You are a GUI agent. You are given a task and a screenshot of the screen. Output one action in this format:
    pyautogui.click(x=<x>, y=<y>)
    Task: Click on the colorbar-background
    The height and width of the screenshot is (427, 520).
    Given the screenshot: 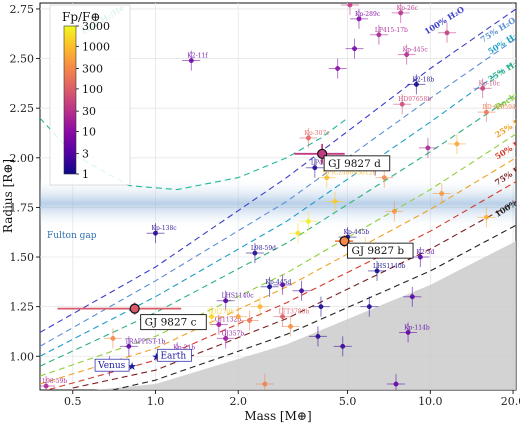 What is the action you would take?
    pyautogui.click(x=90, y=95)
    